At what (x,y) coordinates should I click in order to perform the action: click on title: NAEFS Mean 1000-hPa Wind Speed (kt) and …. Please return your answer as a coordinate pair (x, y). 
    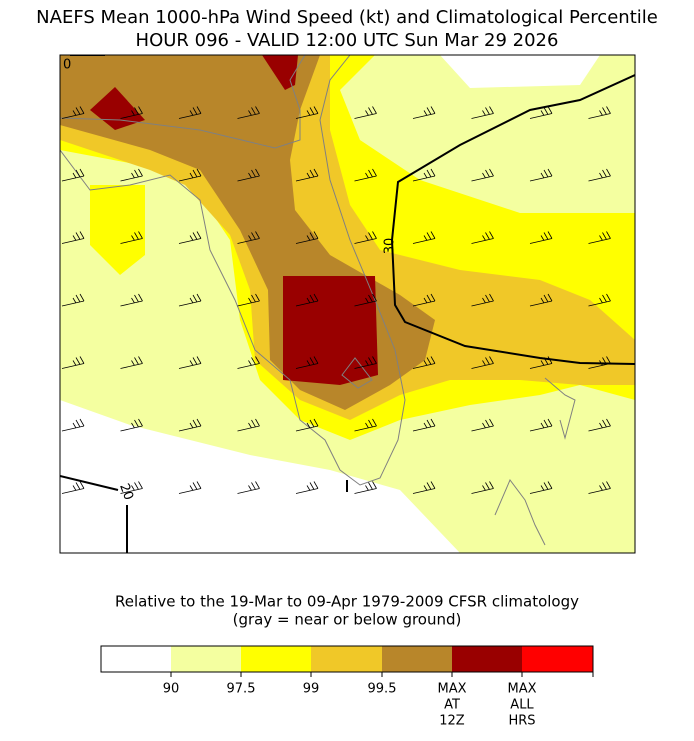
    Looking at the image, I should click on (347, 17).